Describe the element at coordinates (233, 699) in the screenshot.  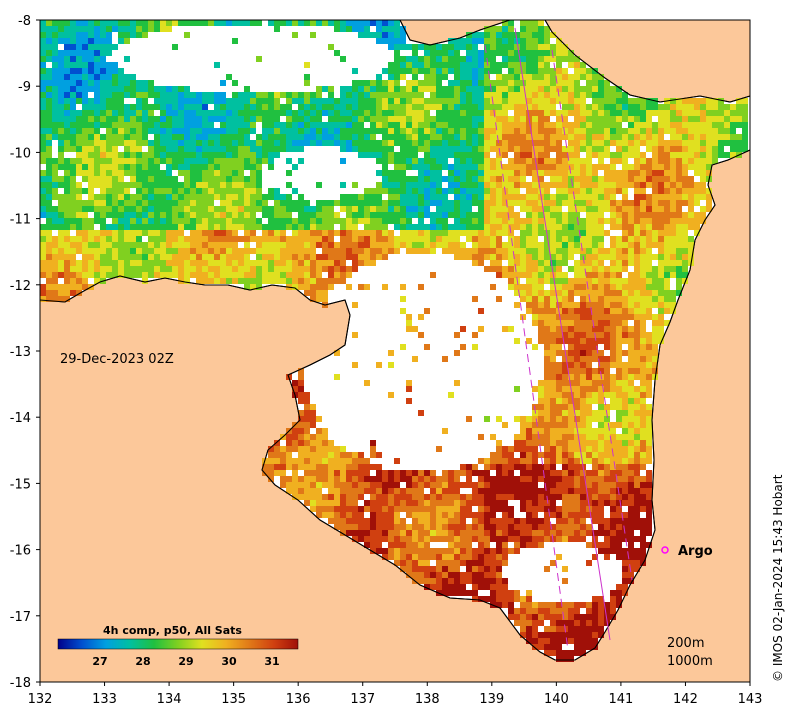
I see `x-tick-label: 135` at that location.